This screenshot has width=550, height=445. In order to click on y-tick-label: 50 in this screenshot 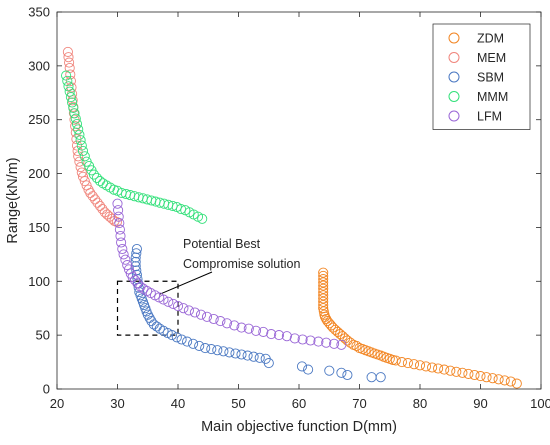, I will do `click(43, 335)`.